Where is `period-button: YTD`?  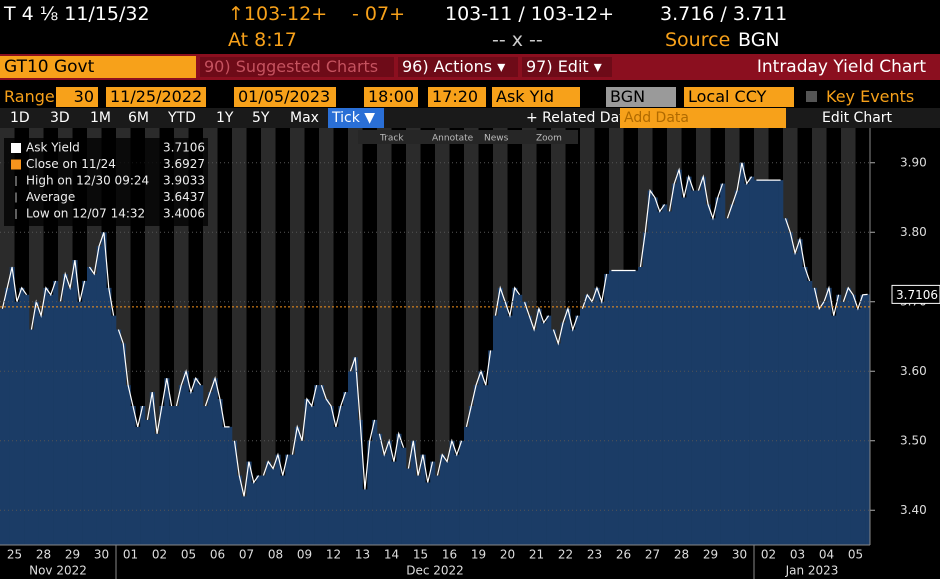 period-button: YTD is located at coordinates (182, 118).